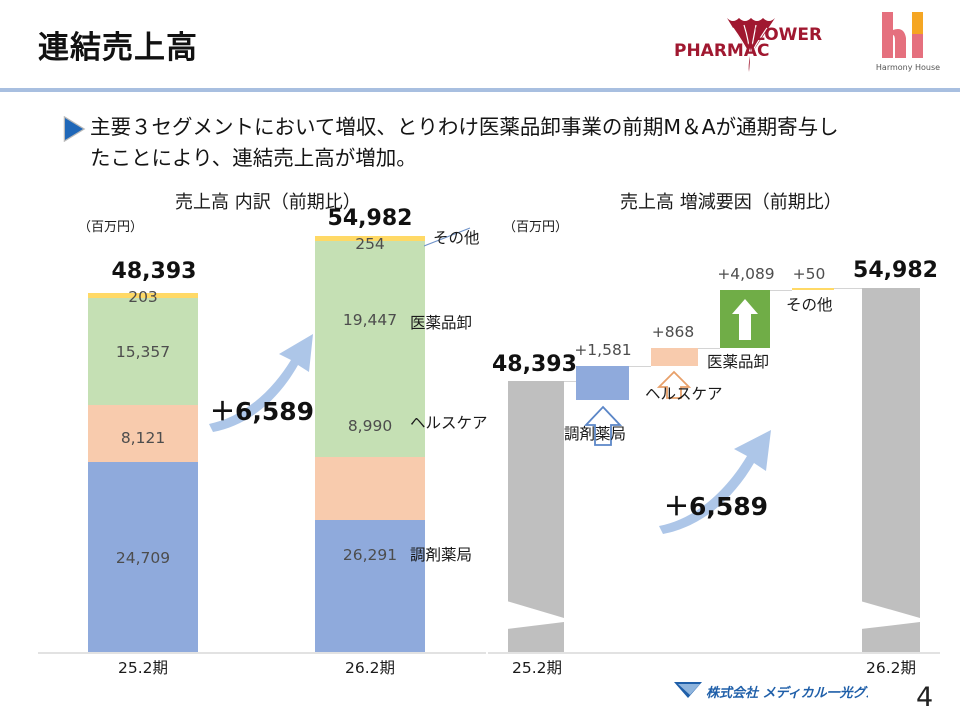  What do you see at coordinates (908, 42) in the screenshot?
I see `harmony-house-logo: Harmony House` at bounding box center [908, 42].